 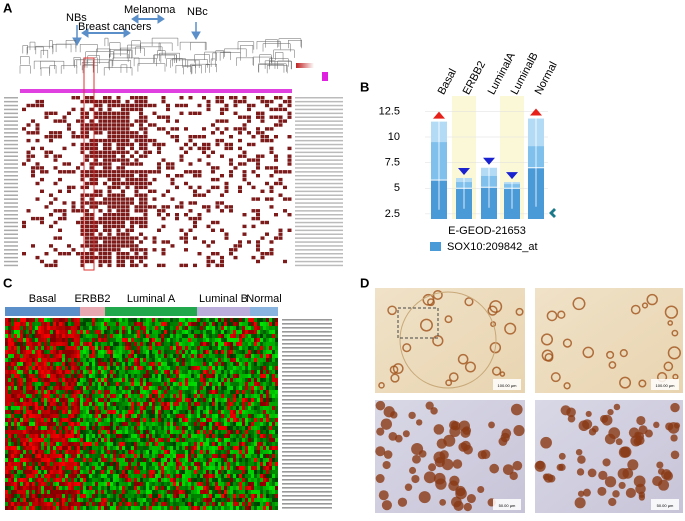 What do you see at coordinates (198, 46) in the screenshot?
I see `dendrogram` at bounding box center [198, 46].